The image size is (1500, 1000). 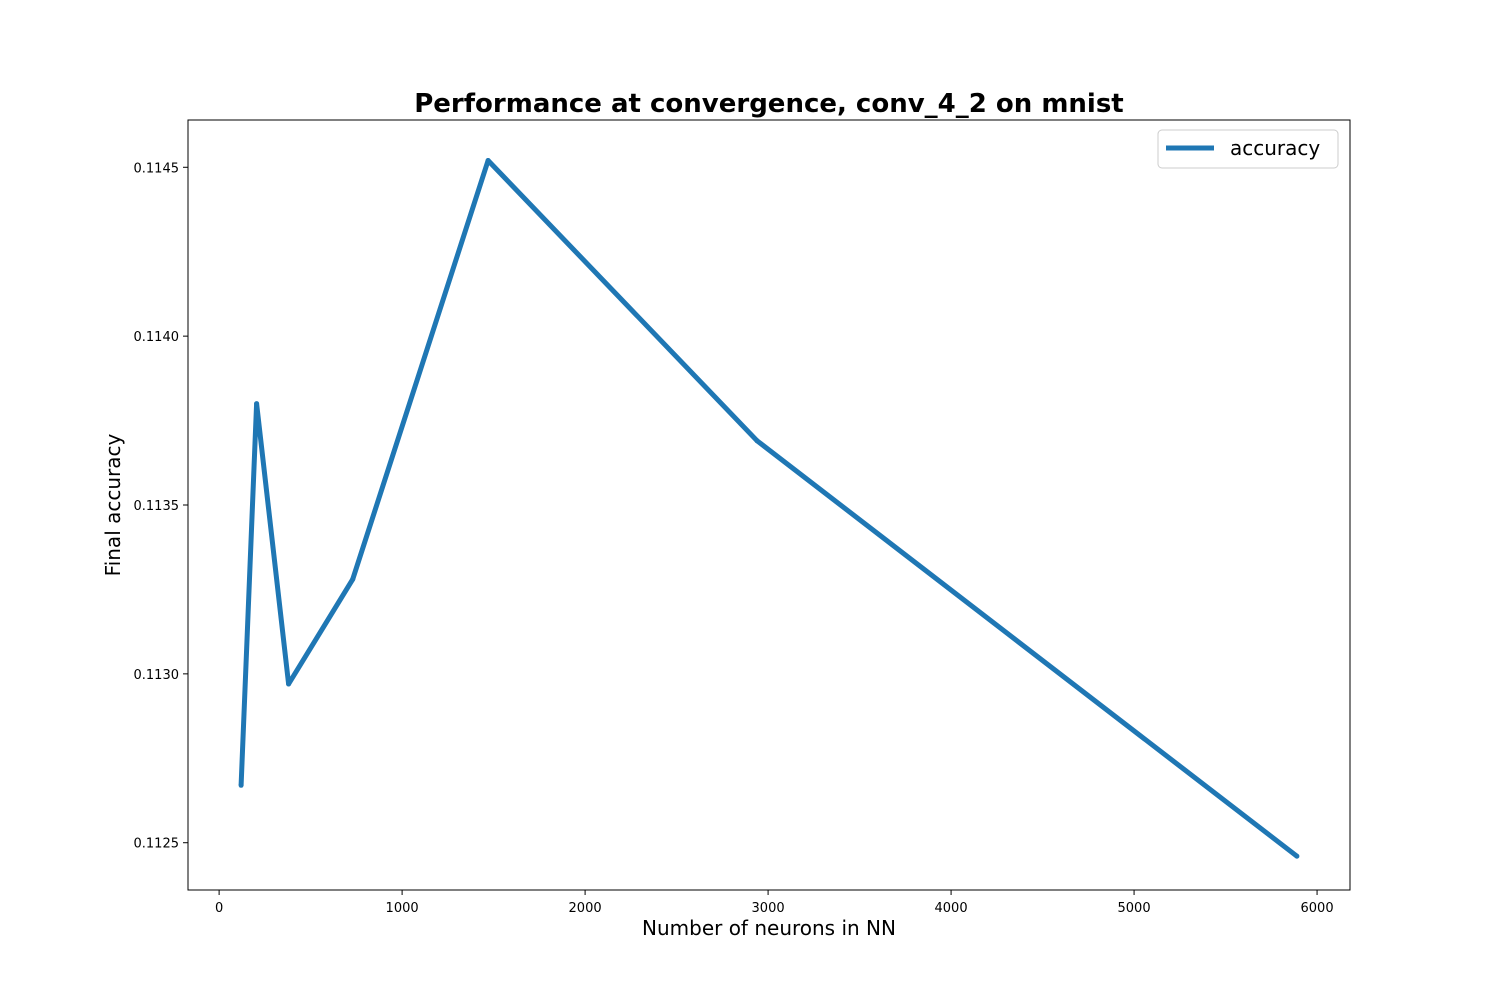 I want to click on x-tick-label: 2000, so click(x=585, y=908).